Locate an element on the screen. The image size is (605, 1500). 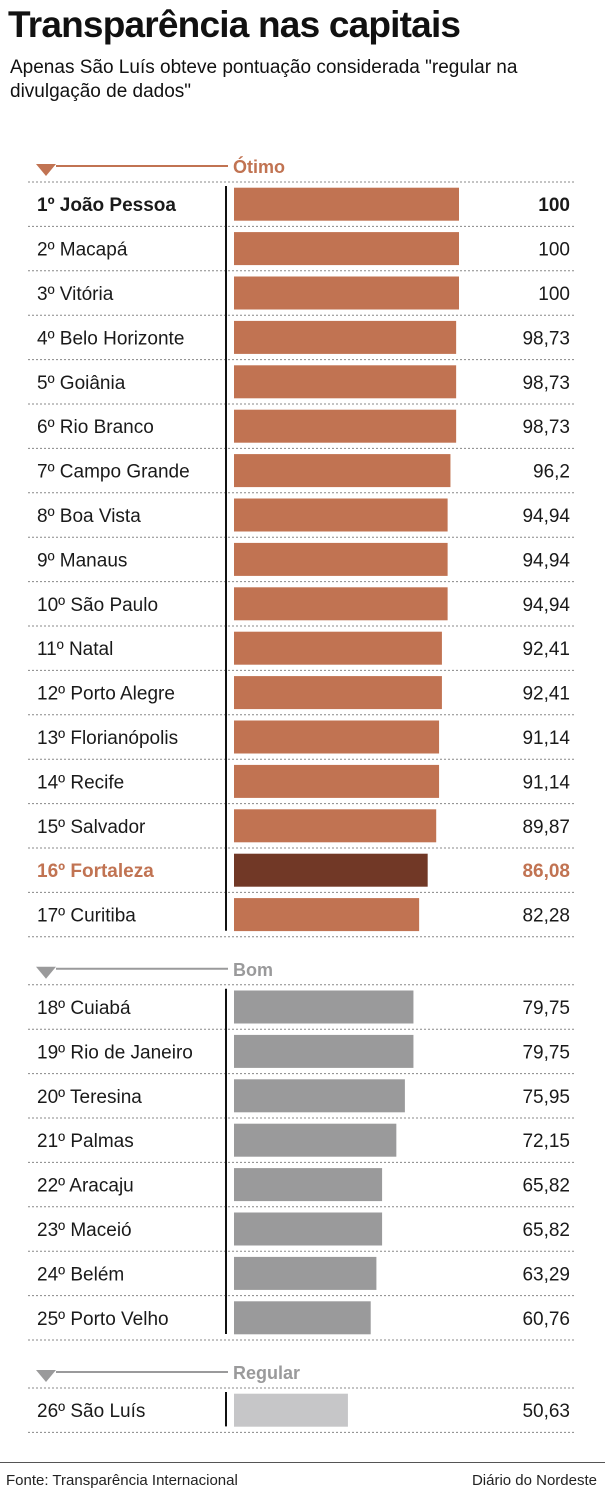
footer-divider is located at coordinates (302, 1462).